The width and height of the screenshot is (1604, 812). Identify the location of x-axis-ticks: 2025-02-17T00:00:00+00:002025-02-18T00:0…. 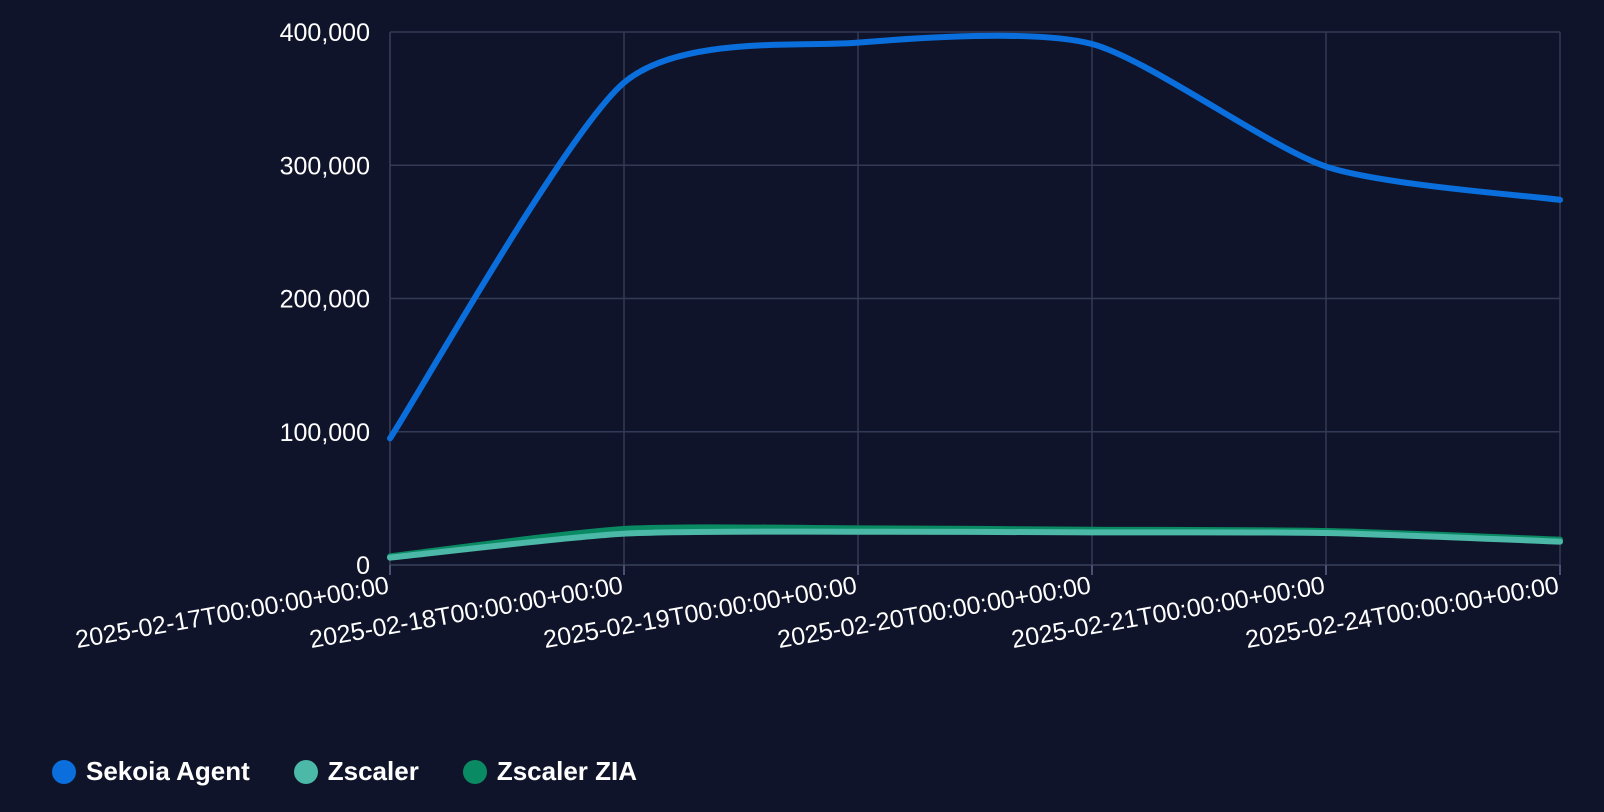
(817, 609).